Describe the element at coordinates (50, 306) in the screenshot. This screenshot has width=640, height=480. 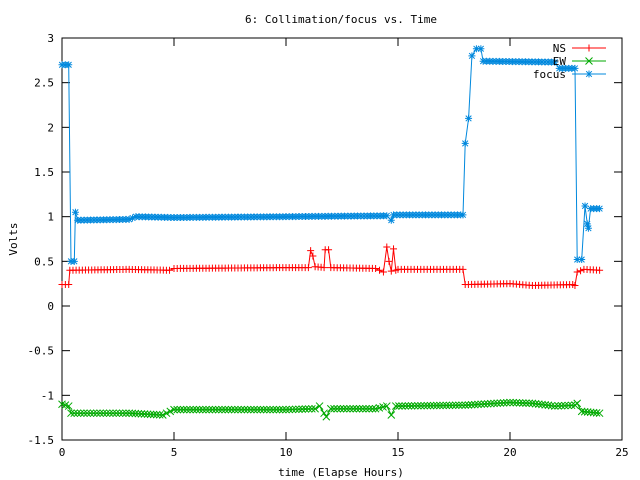
I see `y-tick-label: 0` at that location.